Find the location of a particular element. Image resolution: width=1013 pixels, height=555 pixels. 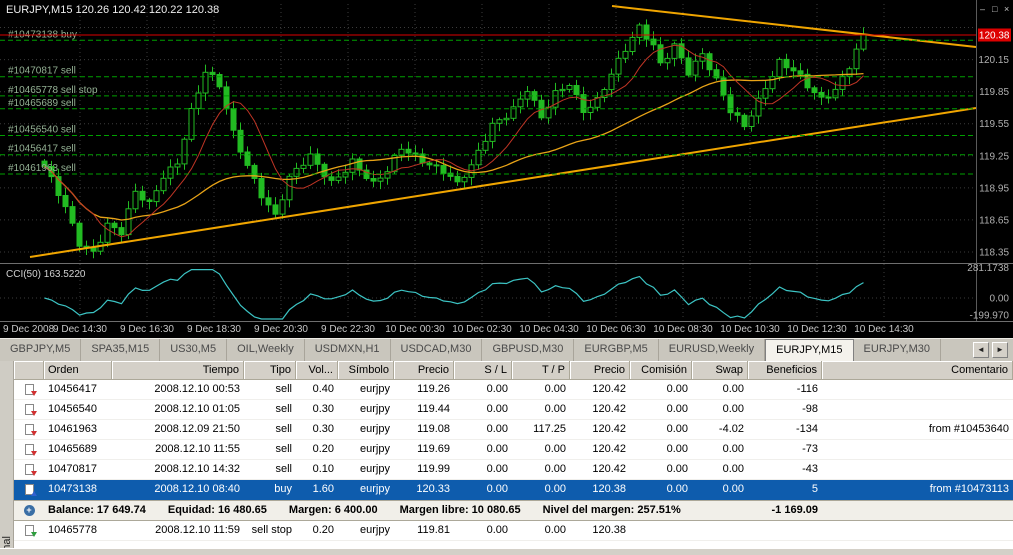

tabs-scroll-right-button: ► is located at coordinates (1000, 350).